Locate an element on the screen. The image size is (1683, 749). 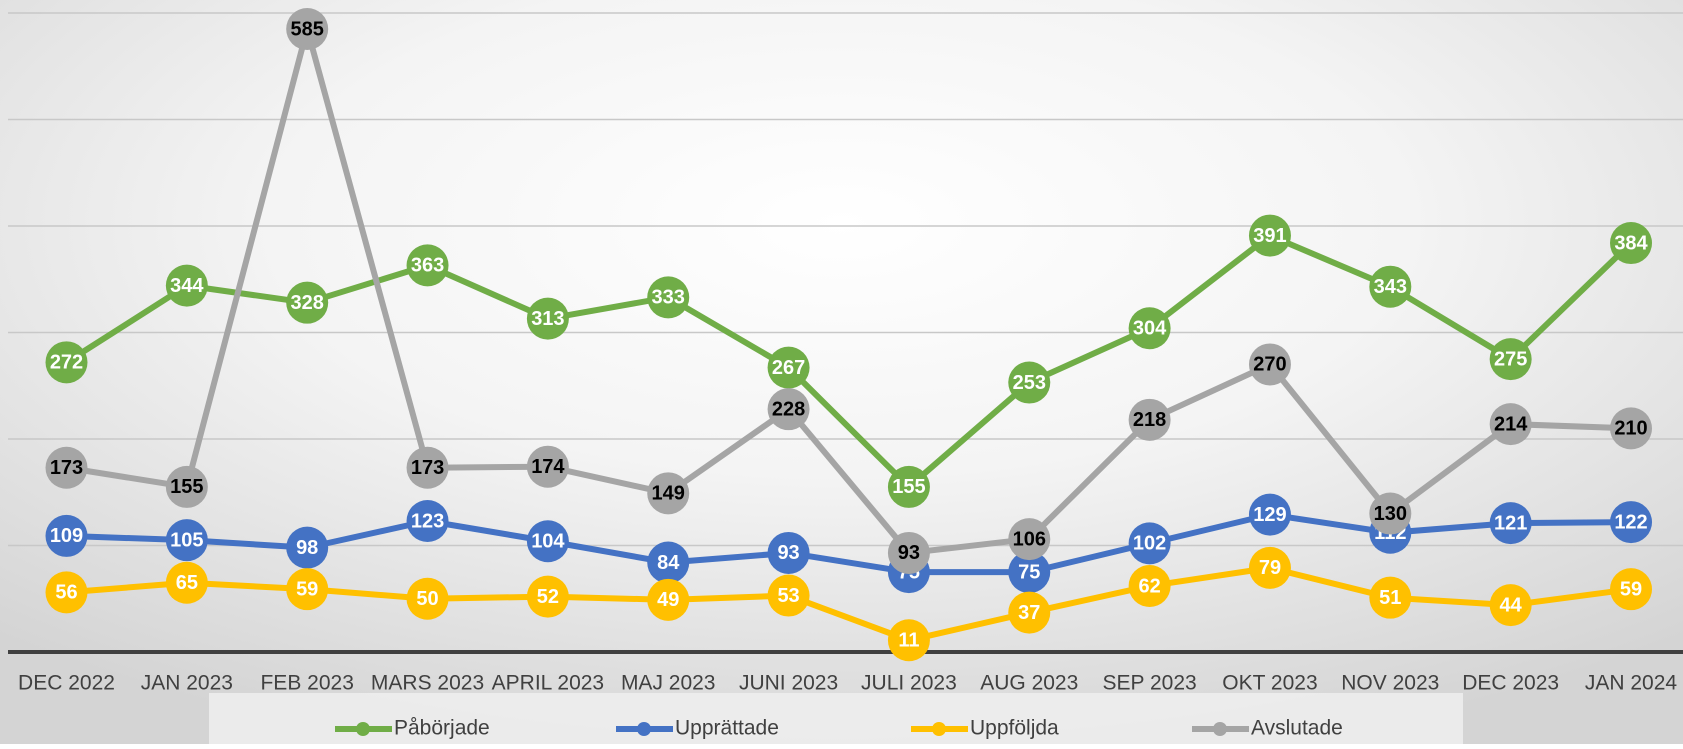
data-label: 75 is located at coordinates (1029, 572).